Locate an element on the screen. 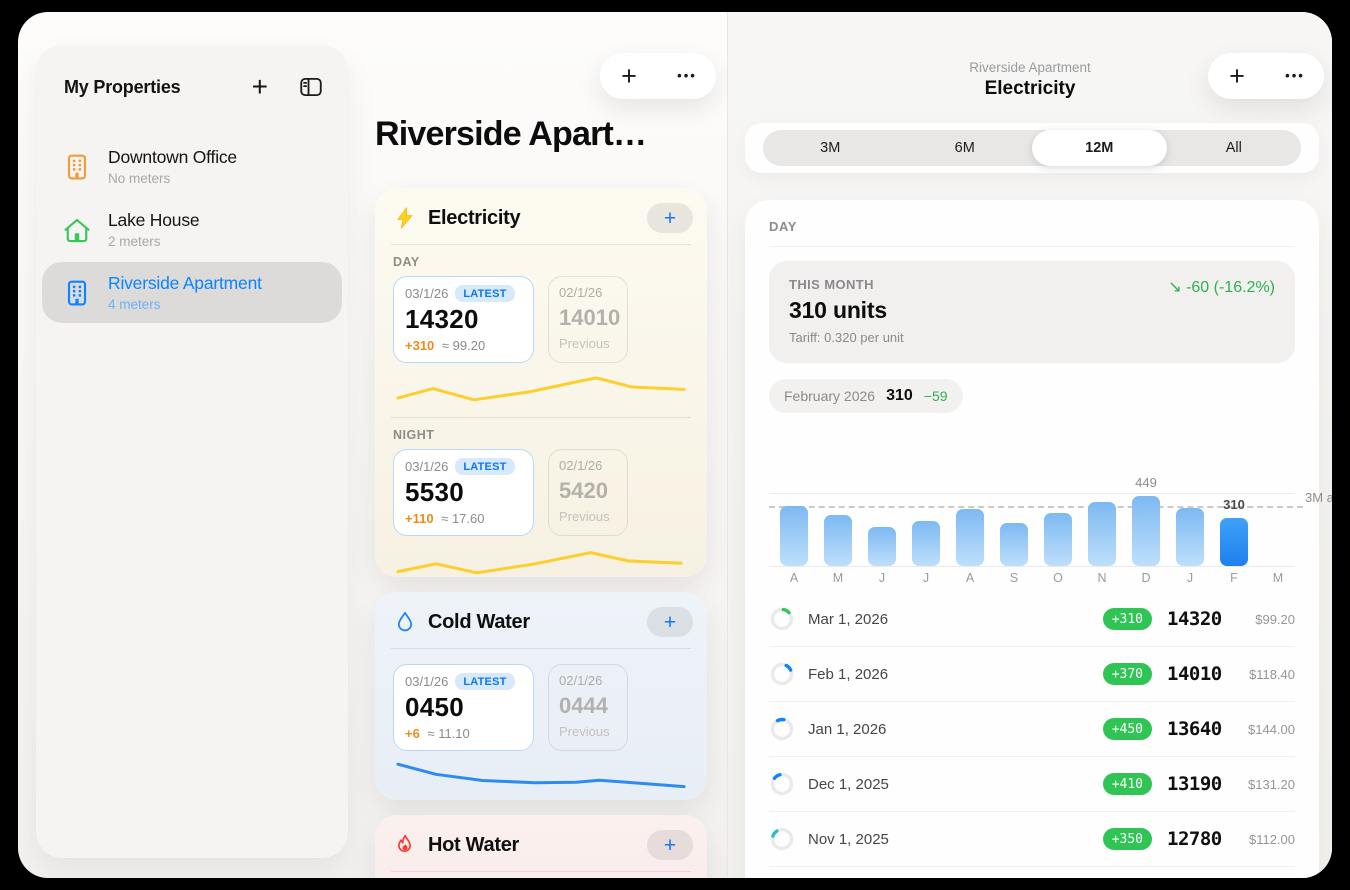 Image resolution: width=1350 pixels, height=890 pixels. reading-delta: +310 is located at coordinates (420, 345).